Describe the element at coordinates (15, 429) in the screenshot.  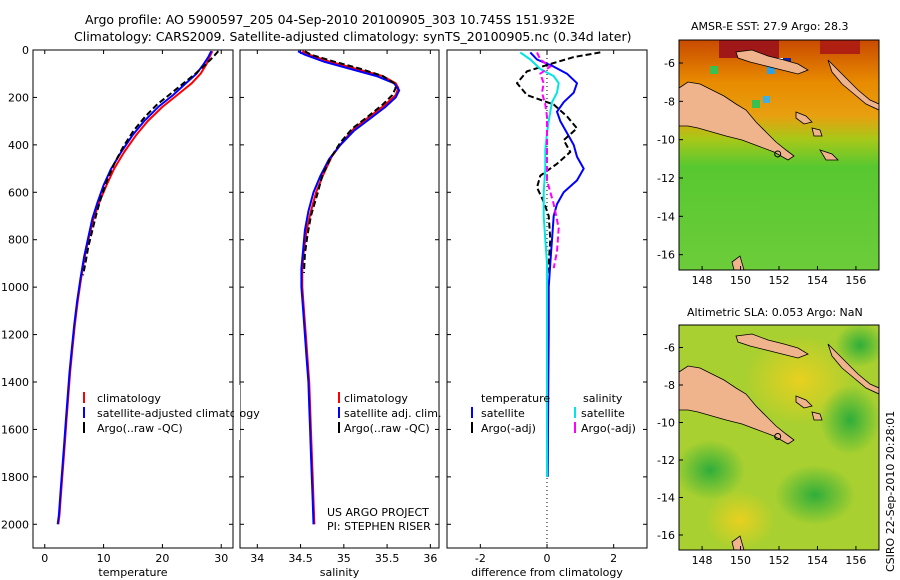
I see `y-tick-label: 1600` at that location.